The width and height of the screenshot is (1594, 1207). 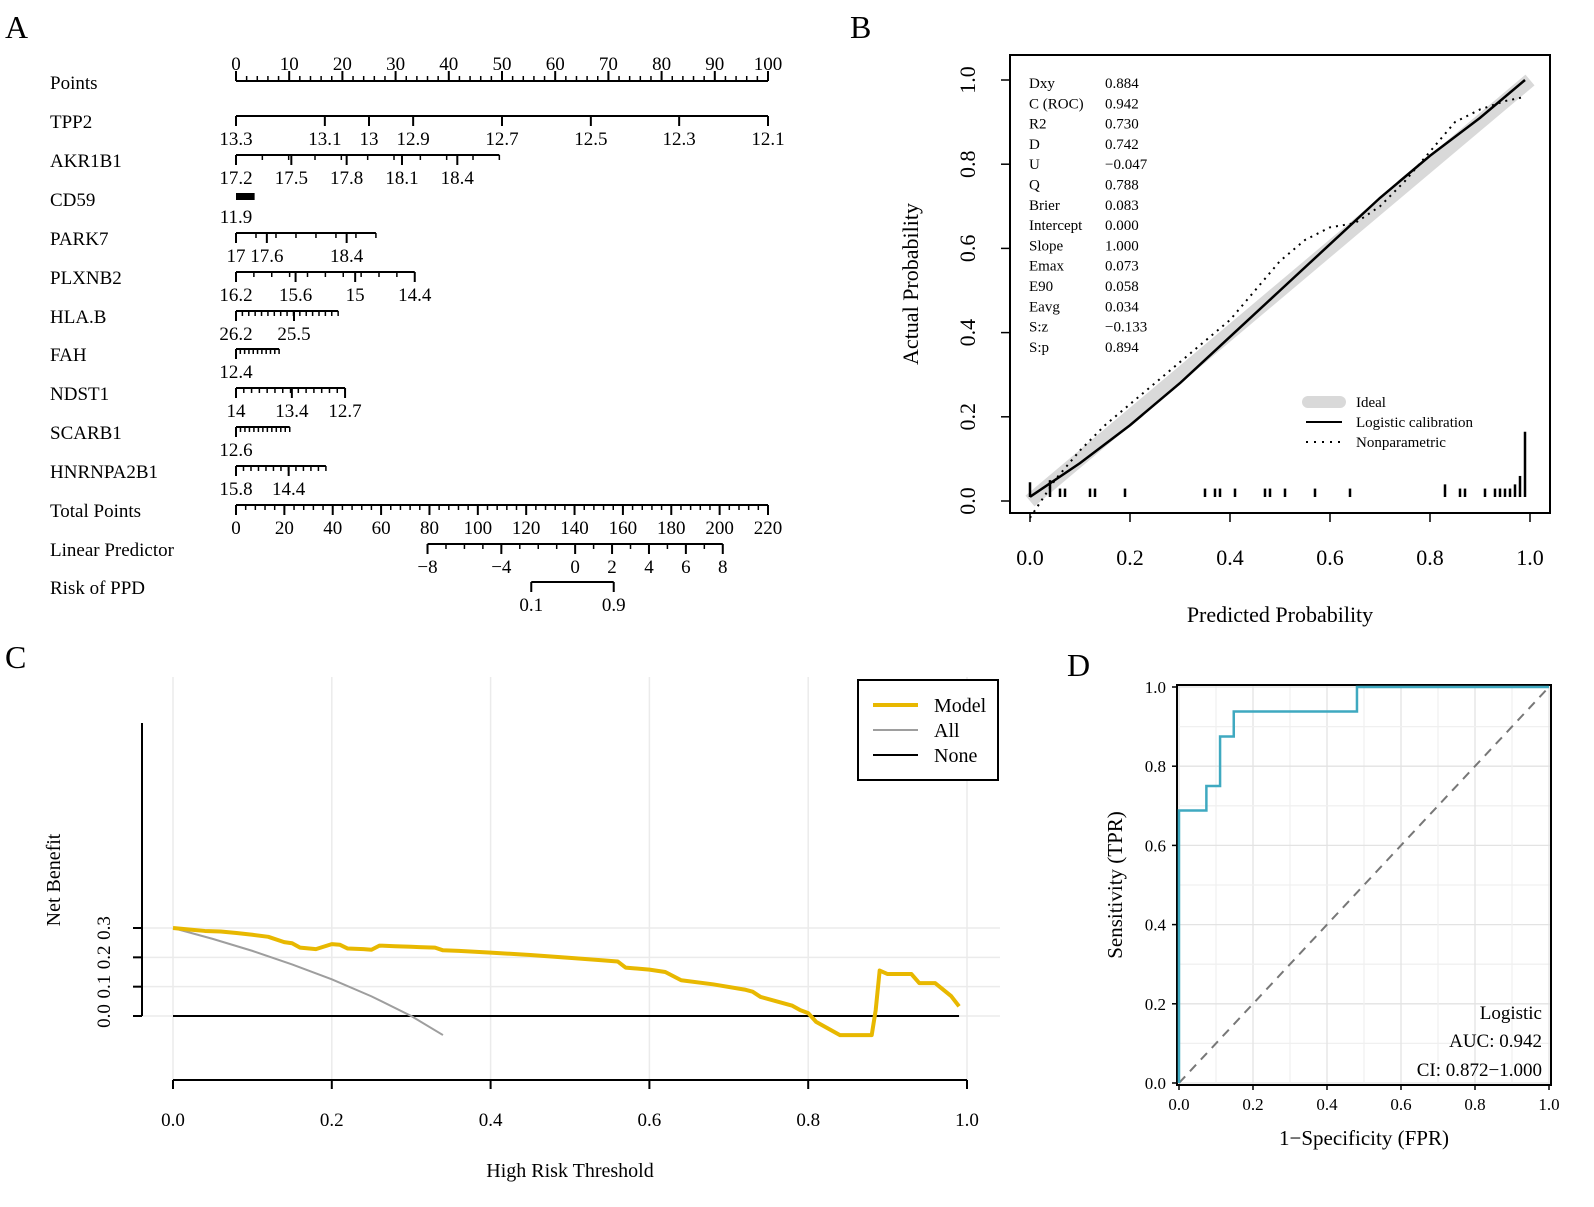 I want to click on nomogram-tick-label: 50, so click(x=502, y=64).